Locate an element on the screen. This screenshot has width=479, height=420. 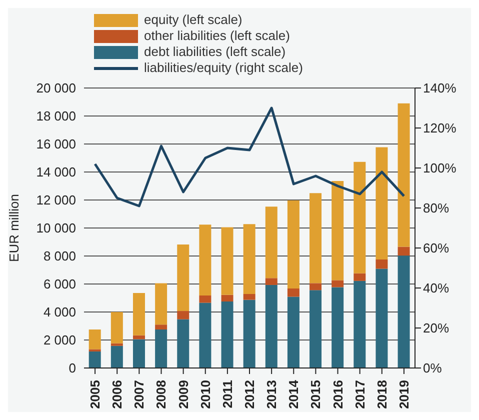
legend-label: other liabilities (left scale) is located at coordinates (217, 36).